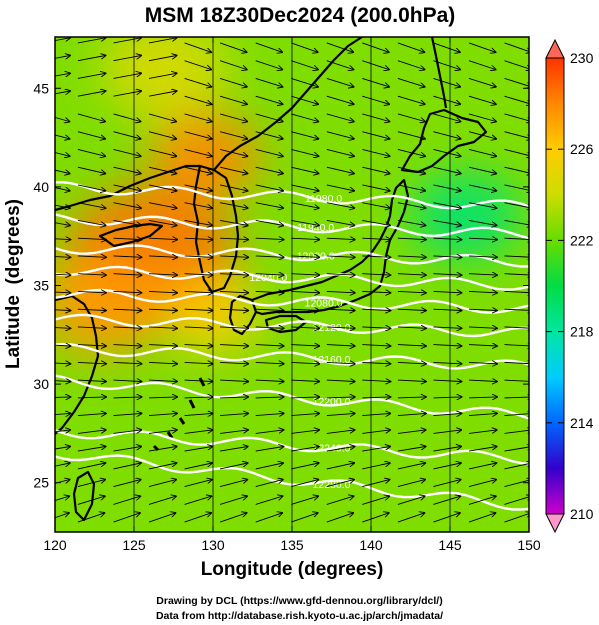  Describe the element at coordinates (570, 286) in the screenshot. I see `colorbar-ticks: 210 214 218 222 226 230` at that location.